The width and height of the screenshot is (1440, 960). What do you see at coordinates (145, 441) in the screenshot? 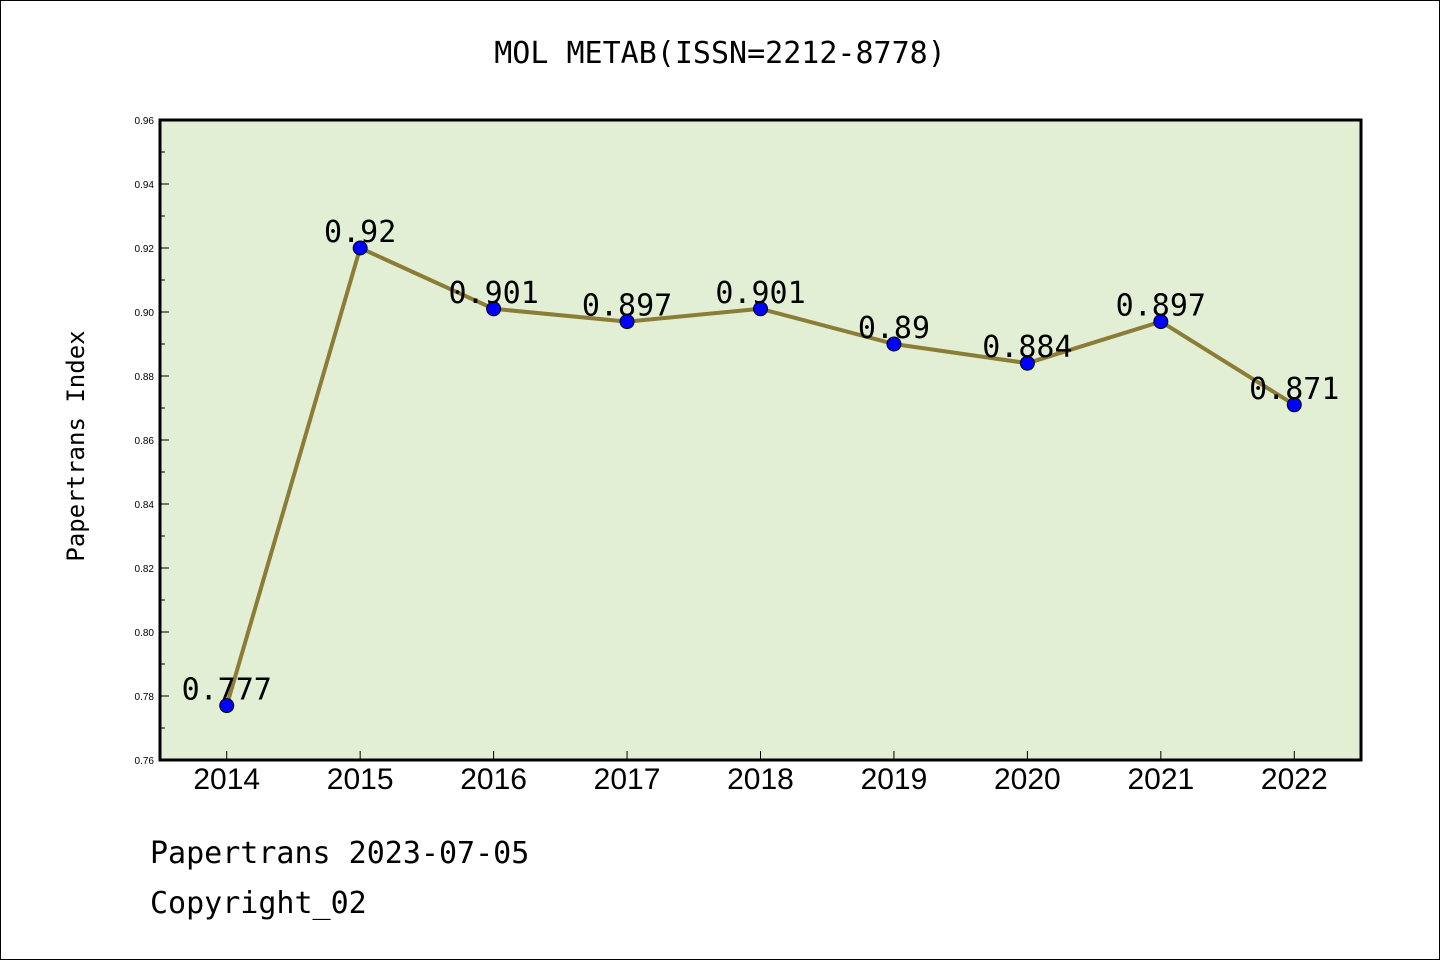
I see `y-tick-label: 0.86` at bounding box center [145, 441].